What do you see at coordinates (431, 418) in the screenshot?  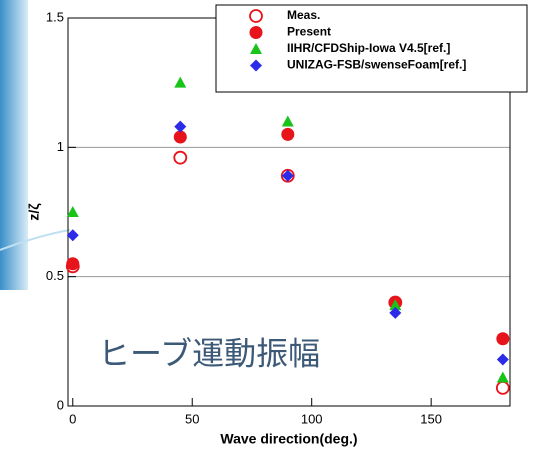 I see `x-tick-label: 150` at bounding box center [431, 418].